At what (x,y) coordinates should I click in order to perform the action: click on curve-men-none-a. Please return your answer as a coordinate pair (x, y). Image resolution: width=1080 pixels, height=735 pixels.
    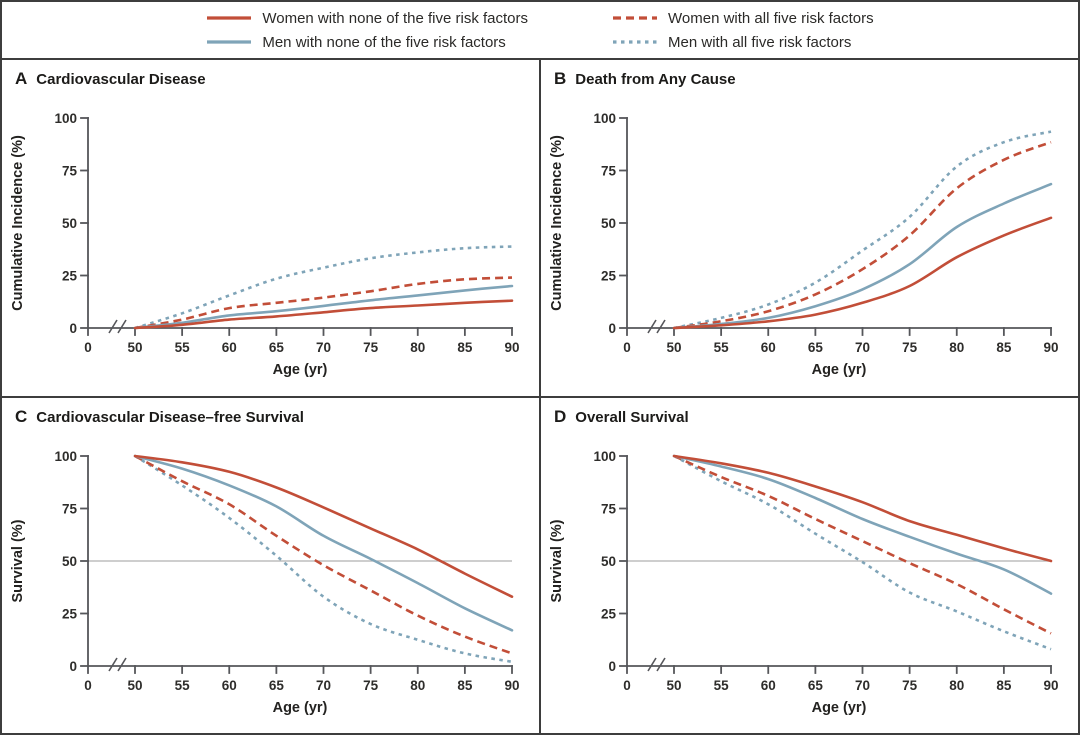
    Looking at the image, I should click on (323, 307).